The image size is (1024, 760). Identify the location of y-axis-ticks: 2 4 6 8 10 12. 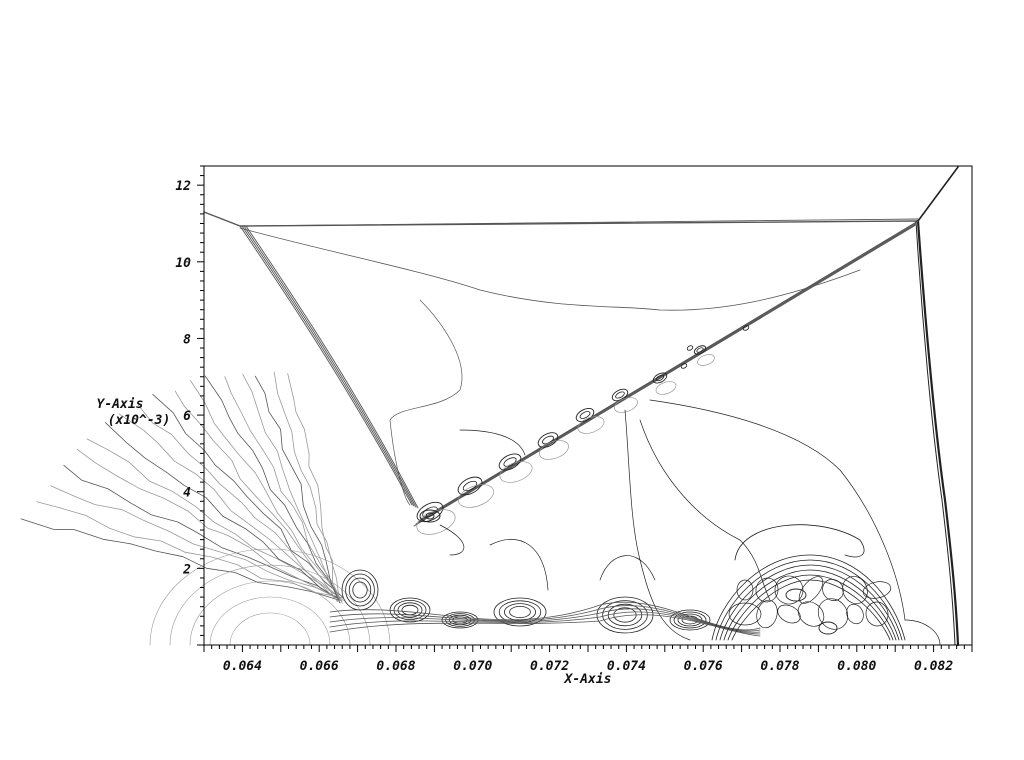
(189, 405).